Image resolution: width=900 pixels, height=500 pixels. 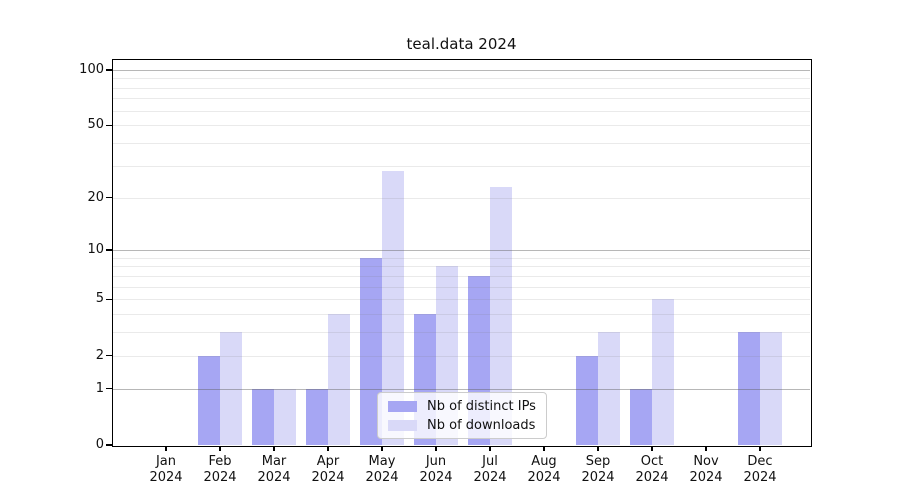 What do you see at coordinates (328, 461) in the screenshot?
I see `x-tick-month-apr-2024: Apr` at bounding box center [328, 461].